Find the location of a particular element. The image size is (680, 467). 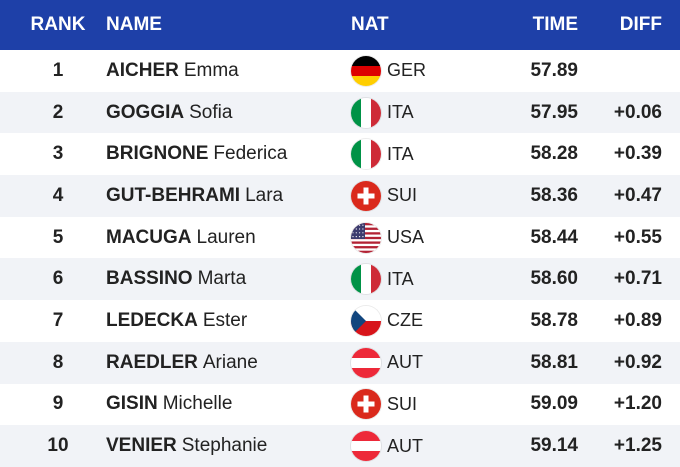

athlete-surname: RAEDLER is located at coordinates (152, 362).